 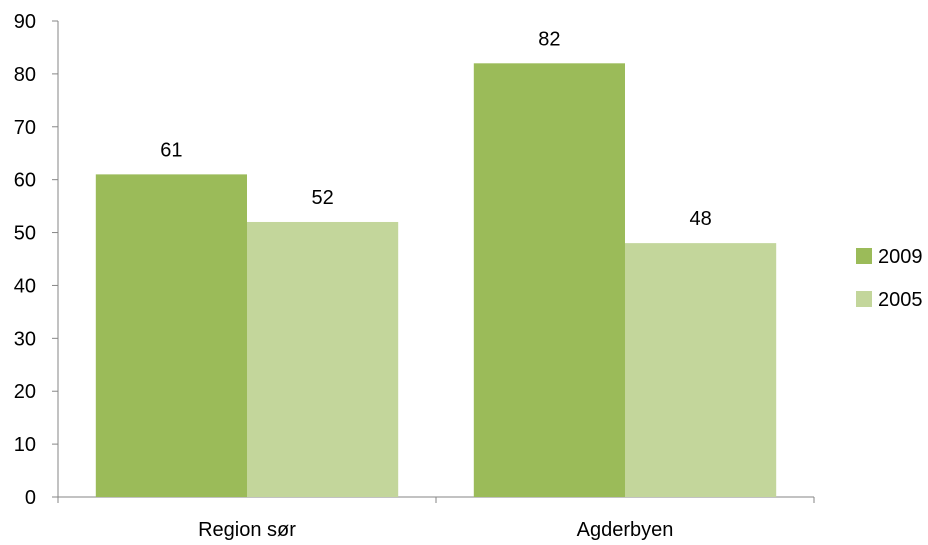 I want to click on legend-swatch-2009, so click(x=864, y=256).